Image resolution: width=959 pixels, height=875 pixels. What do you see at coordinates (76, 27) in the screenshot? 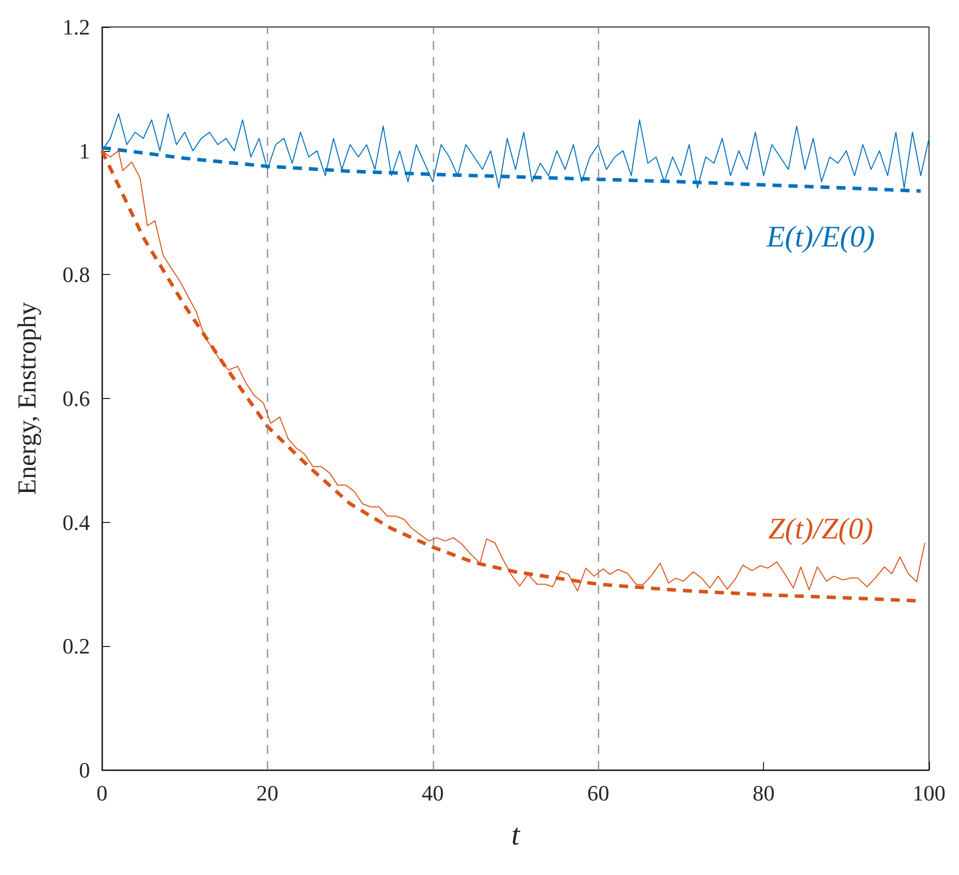
I see `y-tick-label: 1.2` at bounding box center [76, 27].